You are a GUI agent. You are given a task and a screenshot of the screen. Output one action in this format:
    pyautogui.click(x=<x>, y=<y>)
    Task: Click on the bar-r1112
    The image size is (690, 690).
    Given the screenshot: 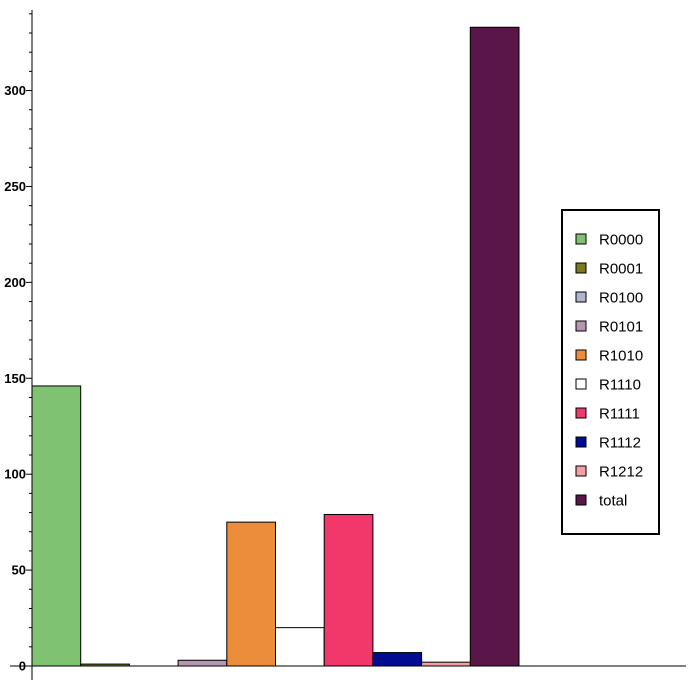 What is the action you would take?
    pyautogui.click(x=397, y=659)
    